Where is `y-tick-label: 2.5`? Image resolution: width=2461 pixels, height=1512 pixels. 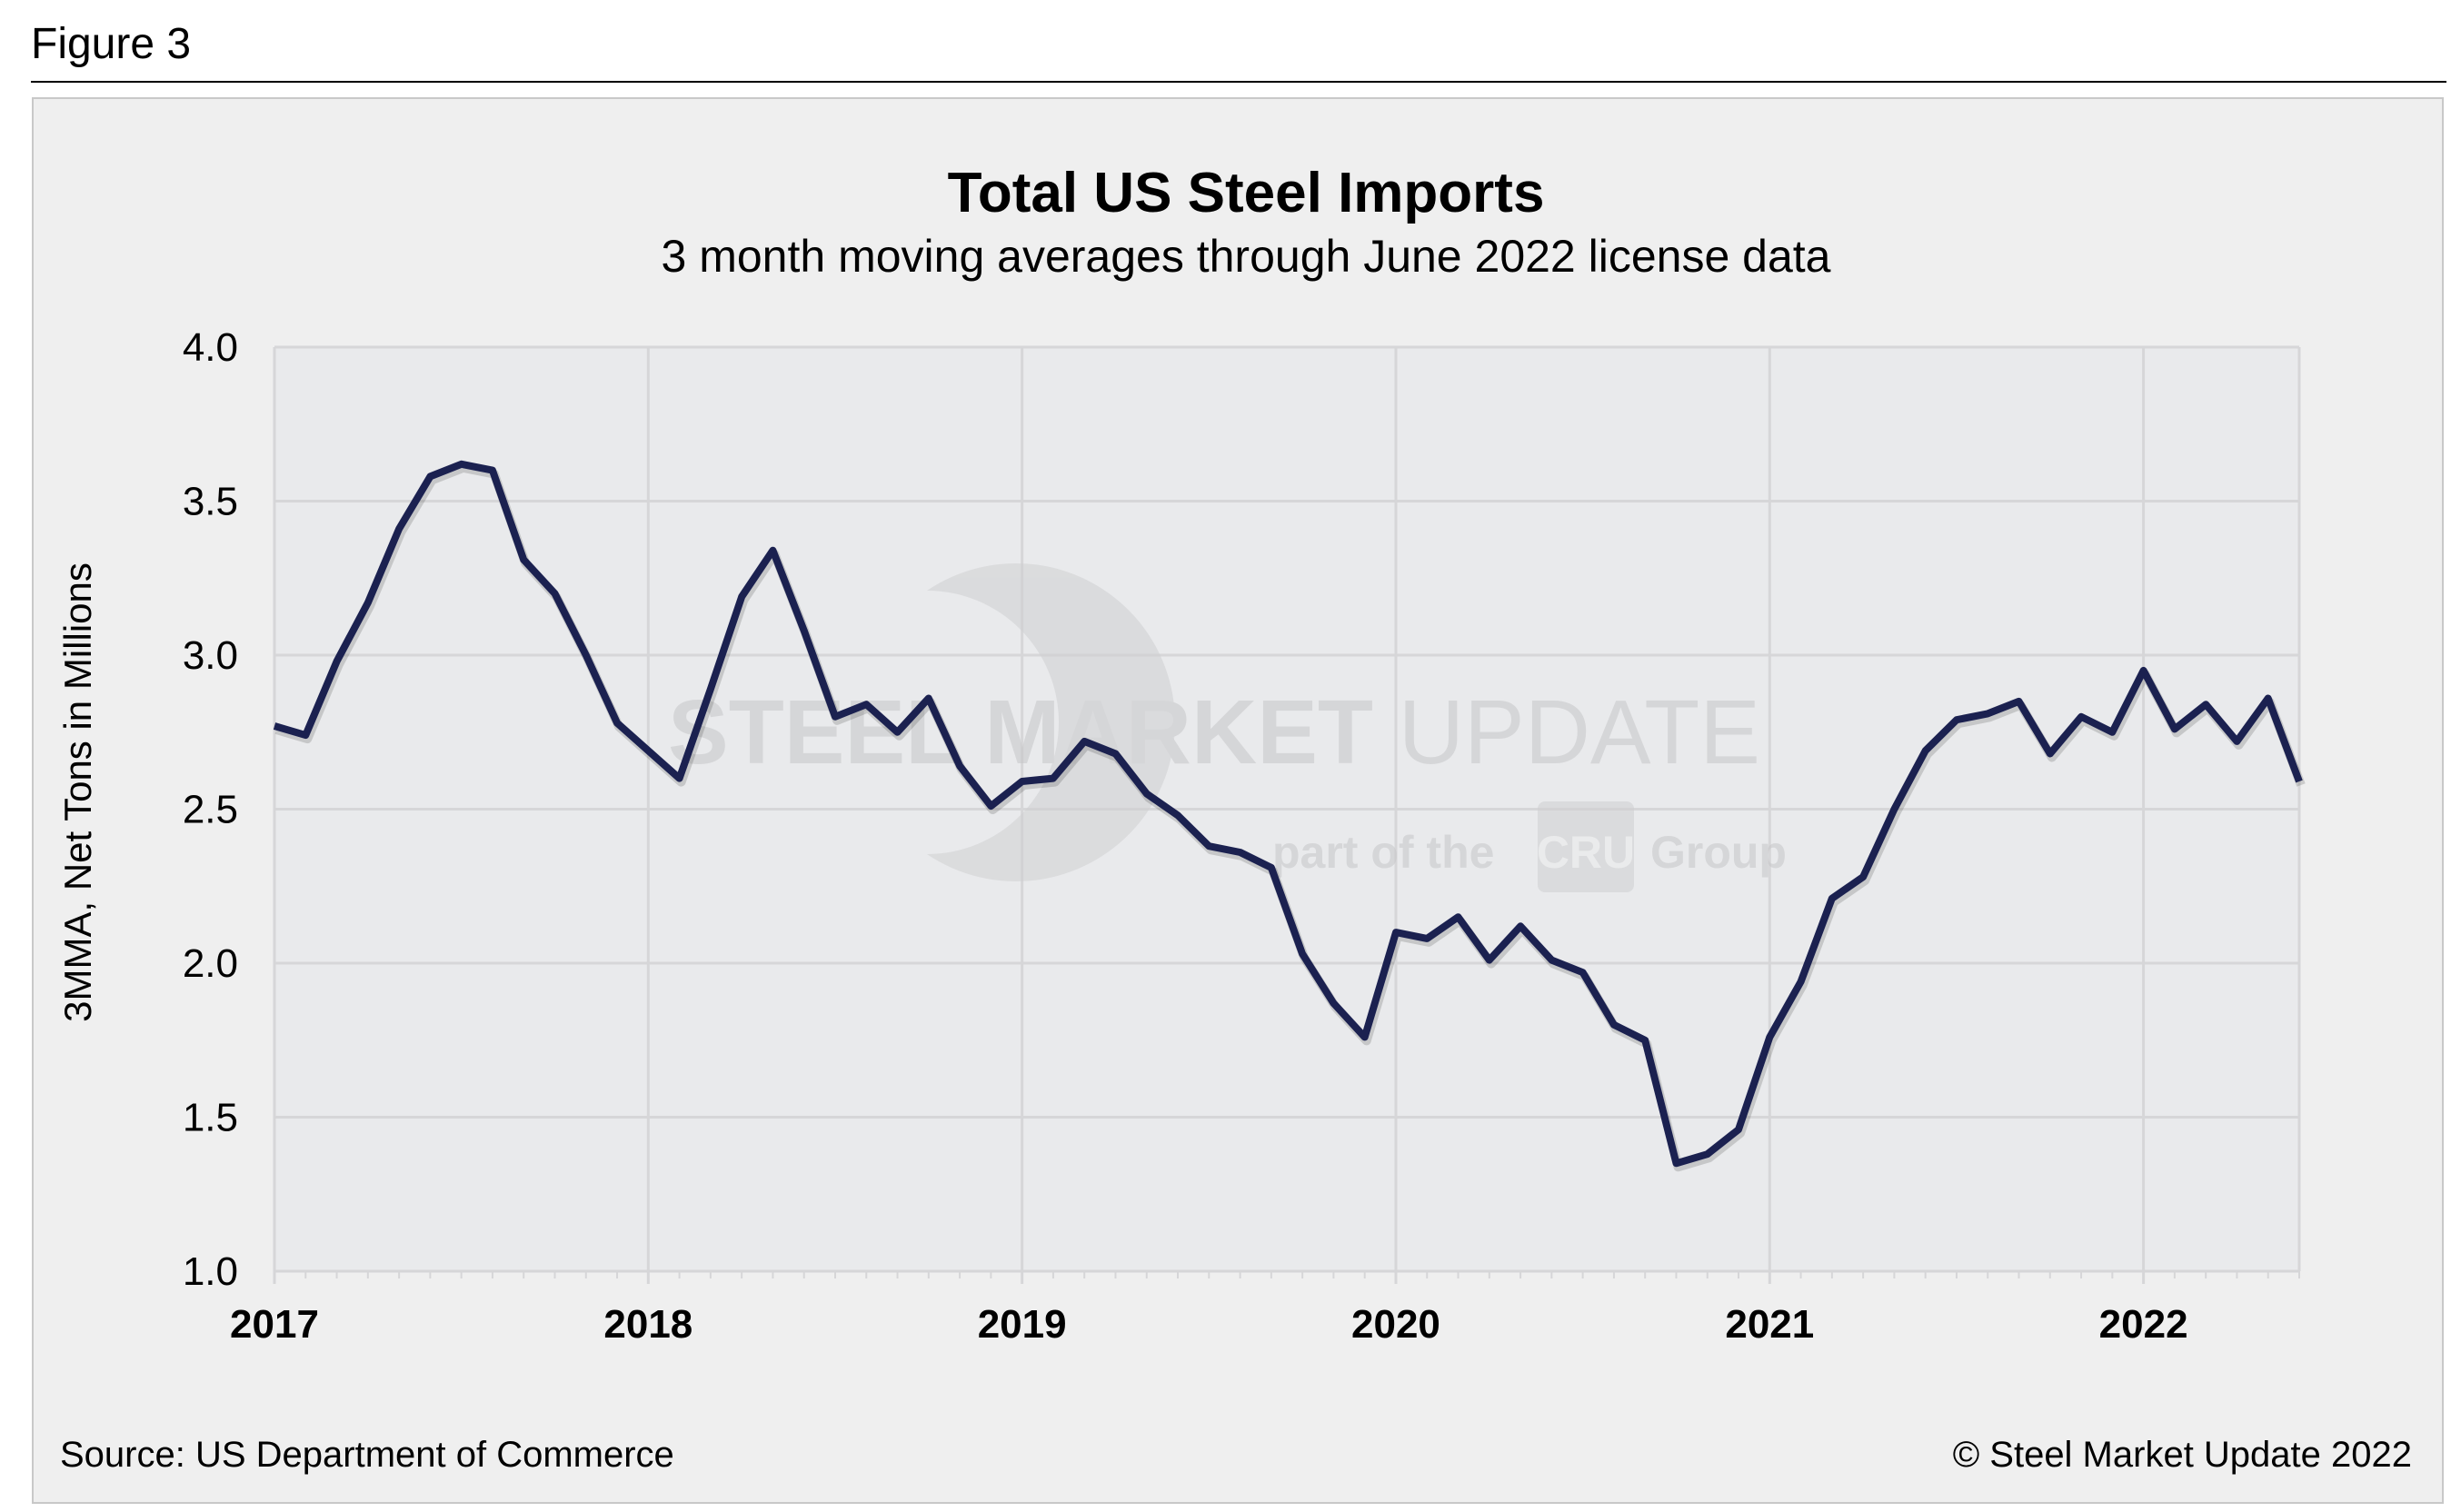
y-tick-label: 2.5 is located at coordinates (210, 810).